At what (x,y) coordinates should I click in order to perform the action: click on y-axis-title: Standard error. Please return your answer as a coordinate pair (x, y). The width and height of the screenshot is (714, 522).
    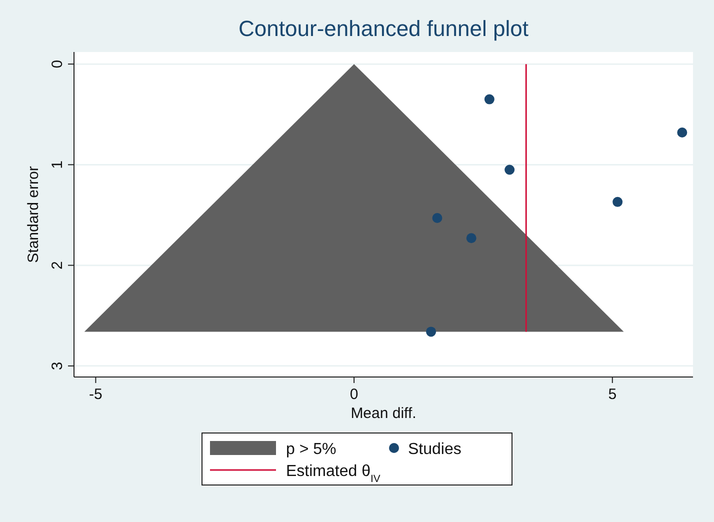
    Looking at the image, I should click on (33, 214).